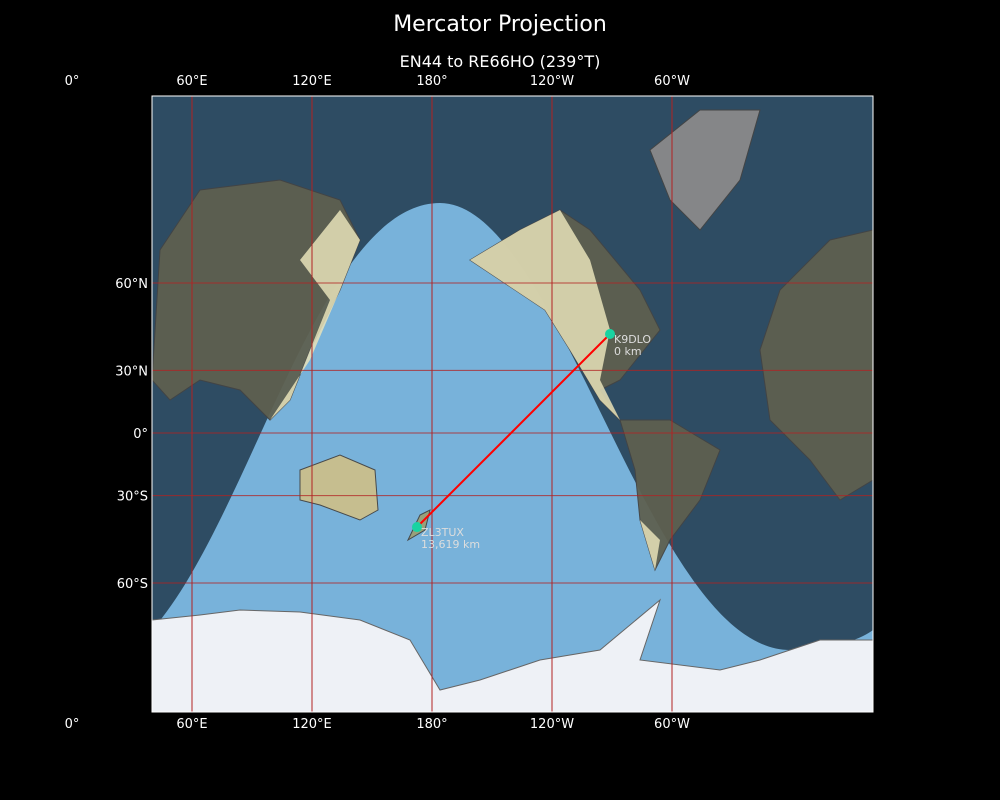 The image size is (1000, 800). What do you see at coordinates (500, 24) in the screenshot?
I see `figure-title: Mercator Projection` at bounding box center [500, 24].